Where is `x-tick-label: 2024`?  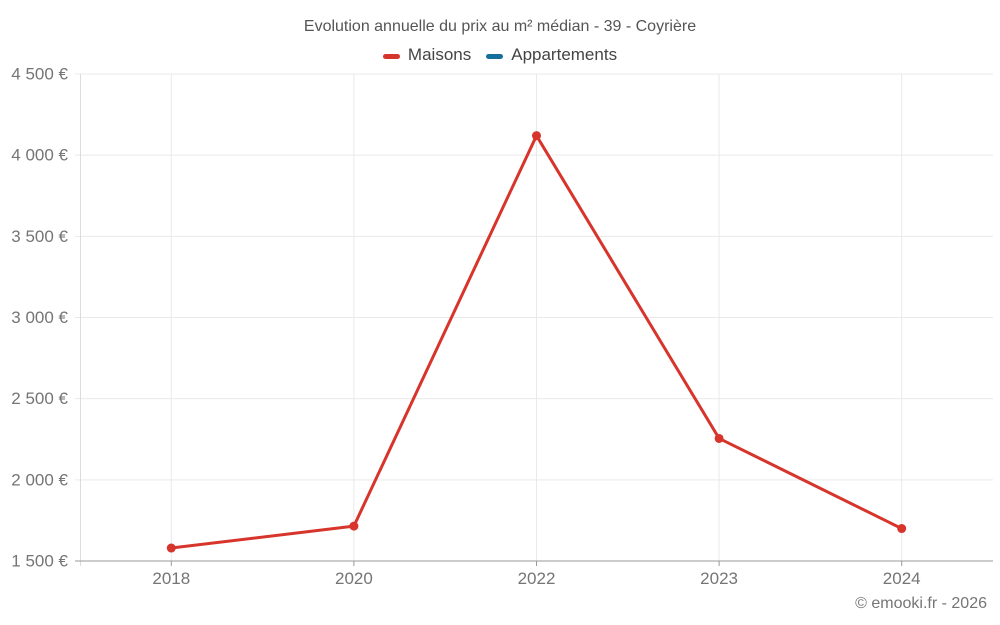
x-tick-label: 2024 is located at coordinates (902, 578).